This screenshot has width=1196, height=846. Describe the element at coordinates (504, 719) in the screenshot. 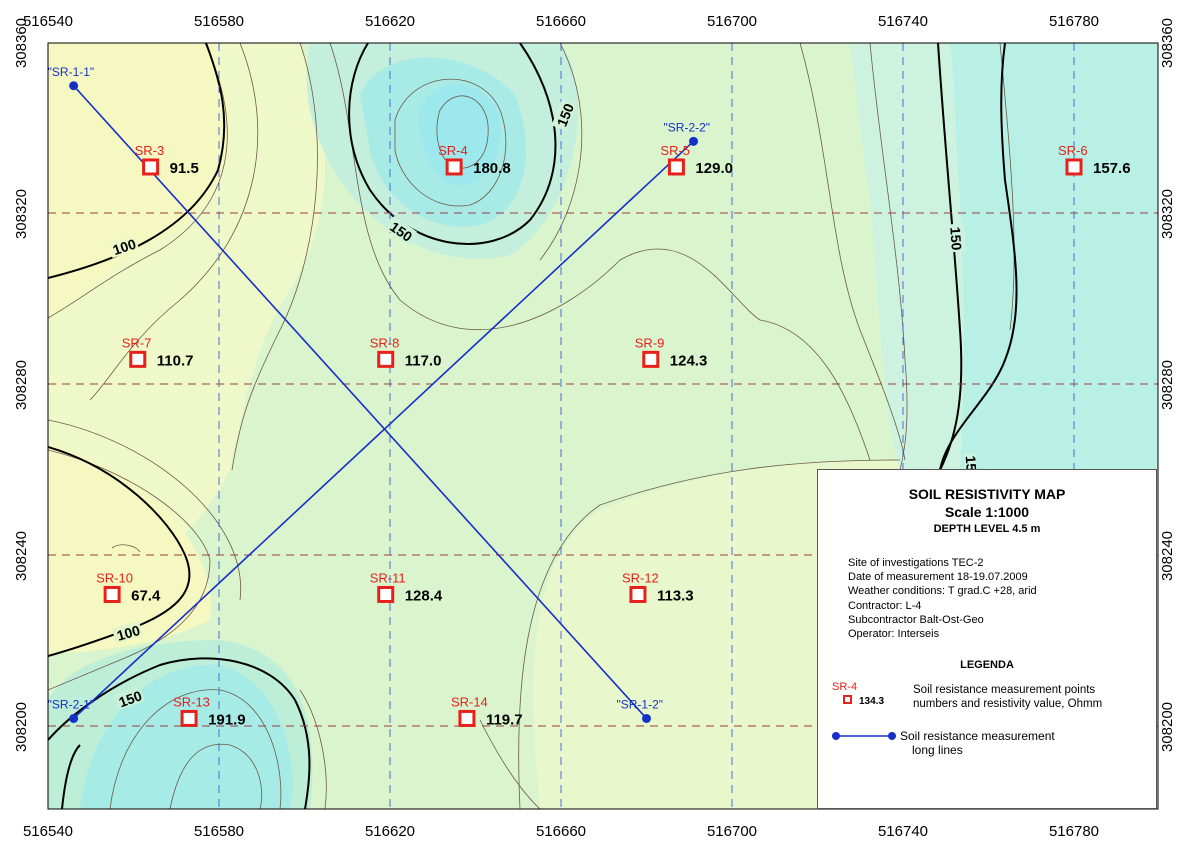

I see `point-value: 119.7` at that location.